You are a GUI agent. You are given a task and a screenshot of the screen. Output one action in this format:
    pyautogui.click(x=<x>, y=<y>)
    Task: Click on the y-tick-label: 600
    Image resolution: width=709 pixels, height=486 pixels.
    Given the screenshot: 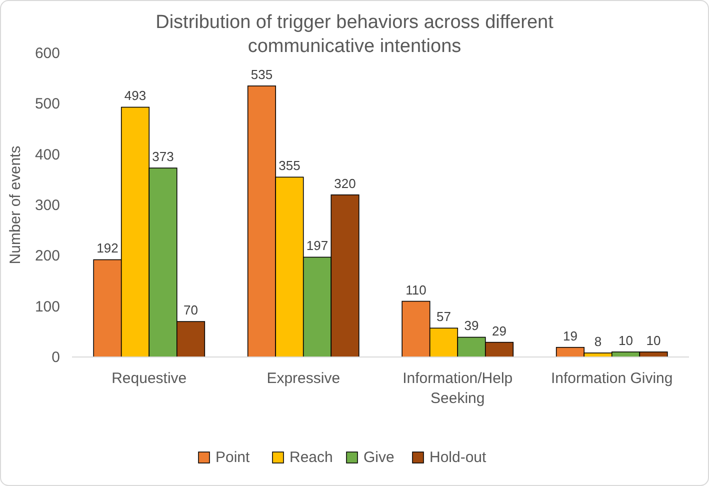 What is the action you would take?
    pyautogui.click(x=47, y=53)
    